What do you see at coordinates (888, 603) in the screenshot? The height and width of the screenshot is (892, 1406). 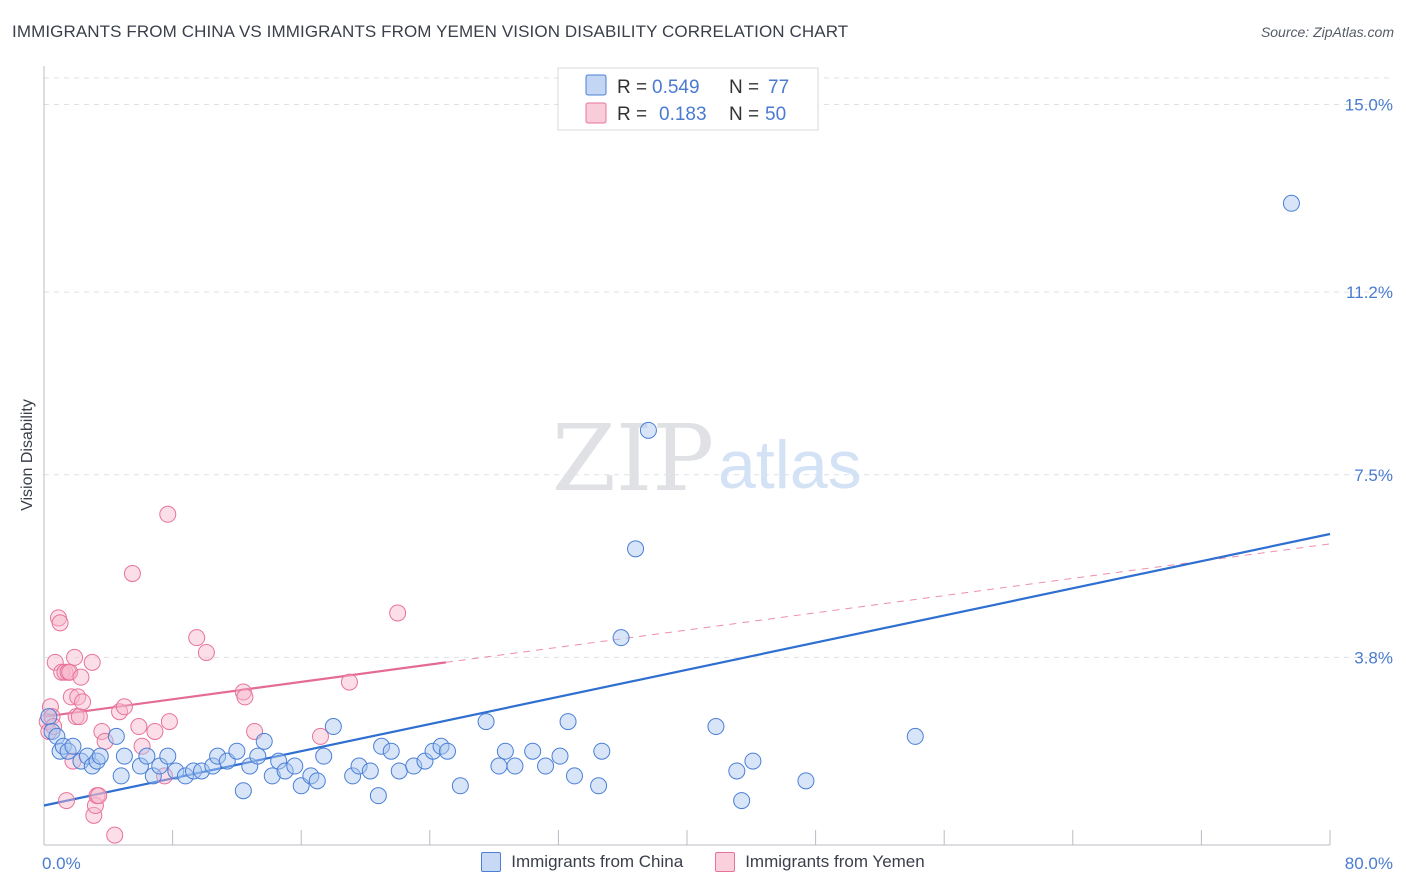 I see `yemen-trend-extension` at bounding box center [888, 603].